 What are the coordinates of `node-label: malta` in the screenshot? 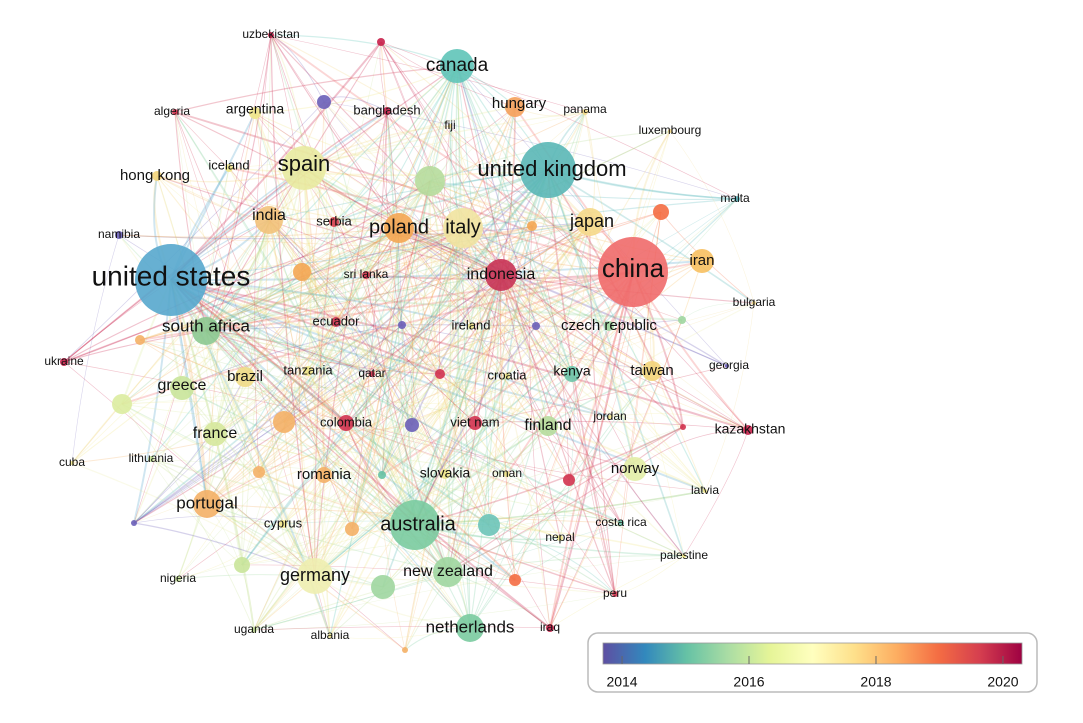 It's located at (735, 198).